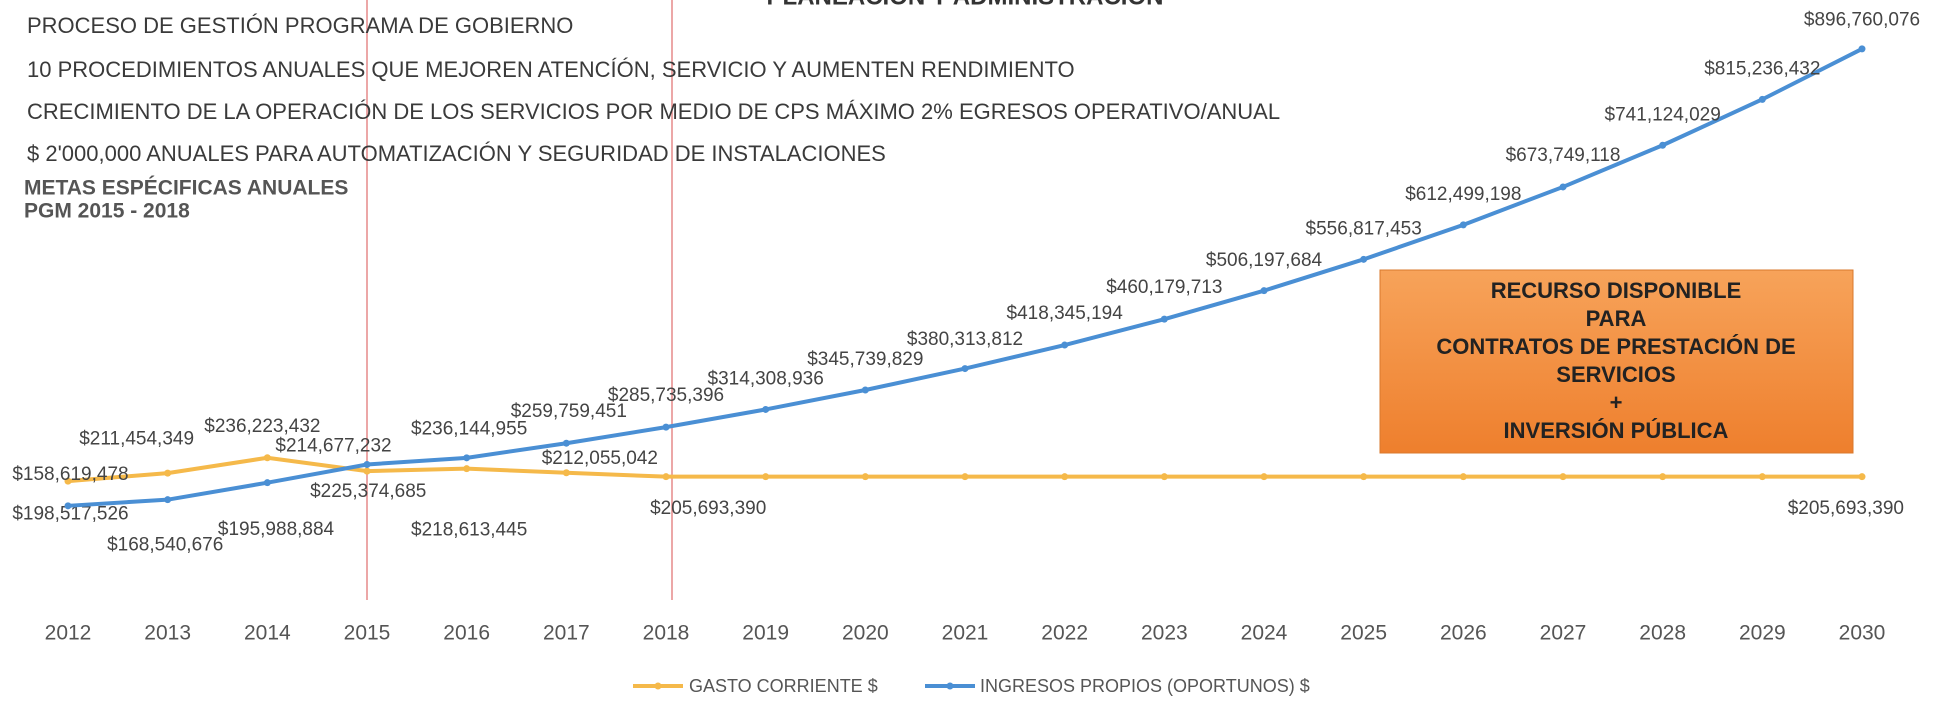 This screenshot has height=701, width=1946. What do you see at coordinates (865, 359) in the screenshot?
I see `data-label: $345,739,829` at bounding box center [865, 359].